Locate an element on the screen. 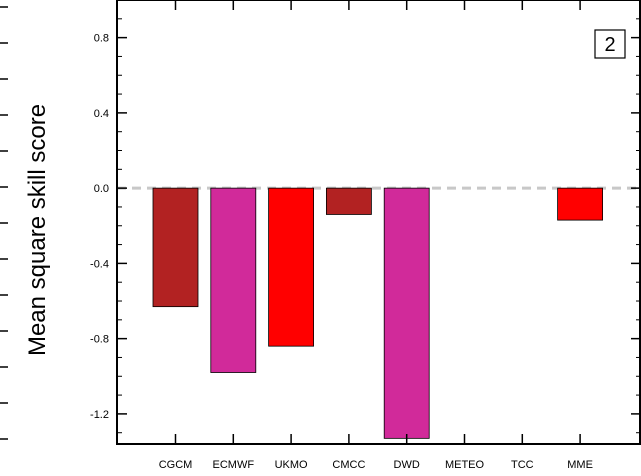 This screenshot has height=476, width=641. y-tick-label: -0.8 is located at coordinates (99, 340).